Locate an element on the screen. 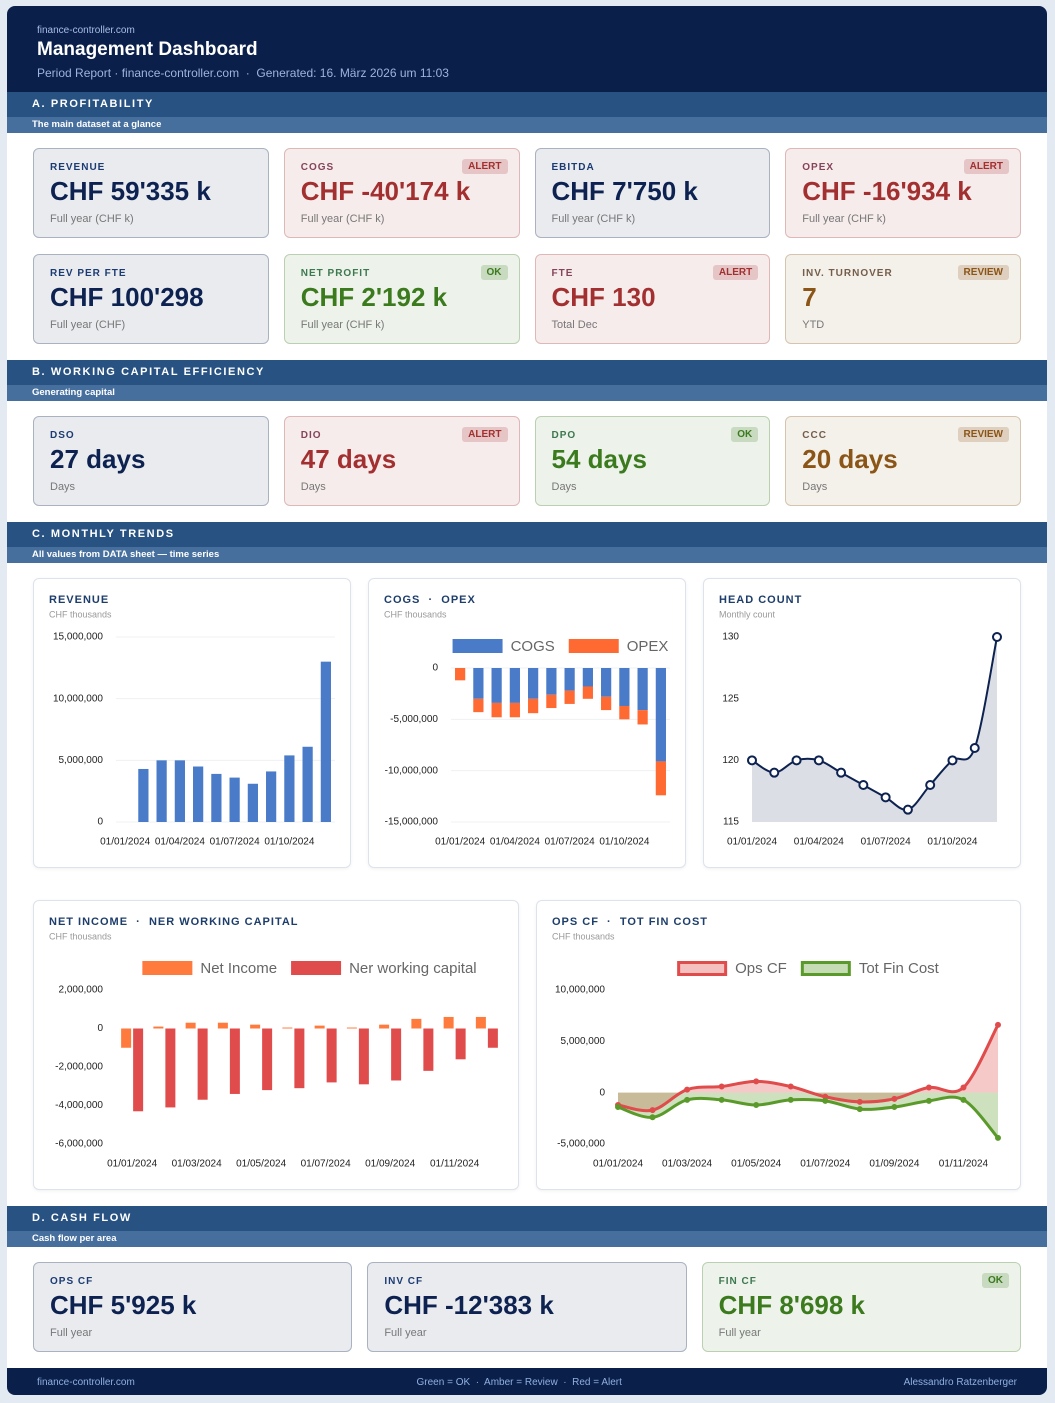 Image resolution: width=1055 pixels, height=1403 pixels. kpi-label: DIO is located at coordinates (311, 435).